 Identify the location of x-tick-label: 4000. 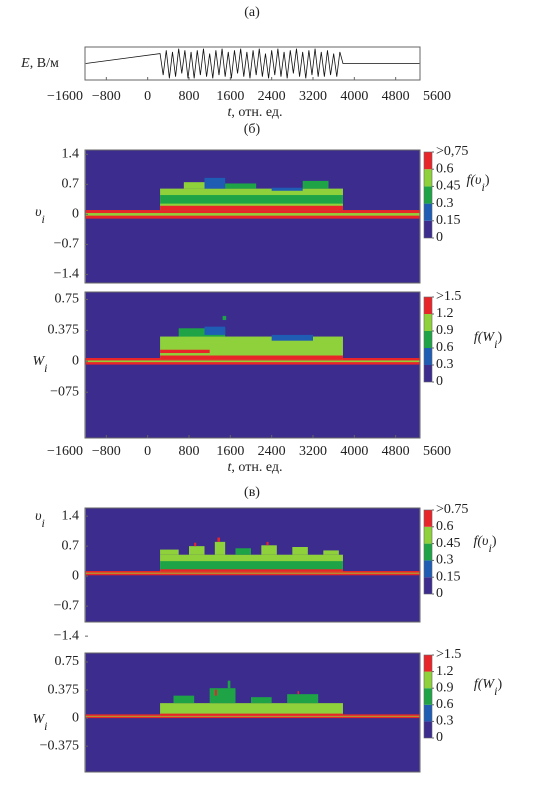
(354, 96).